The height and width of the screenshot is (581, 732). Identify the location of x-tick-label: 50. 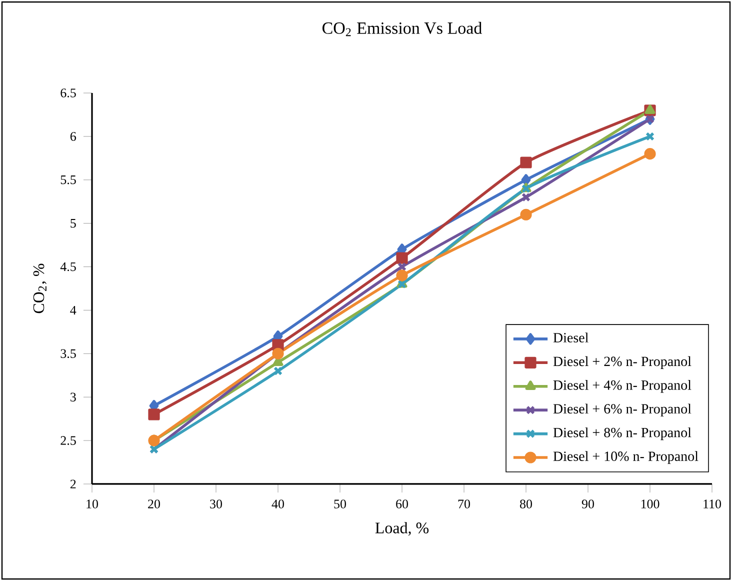
(340, 504).